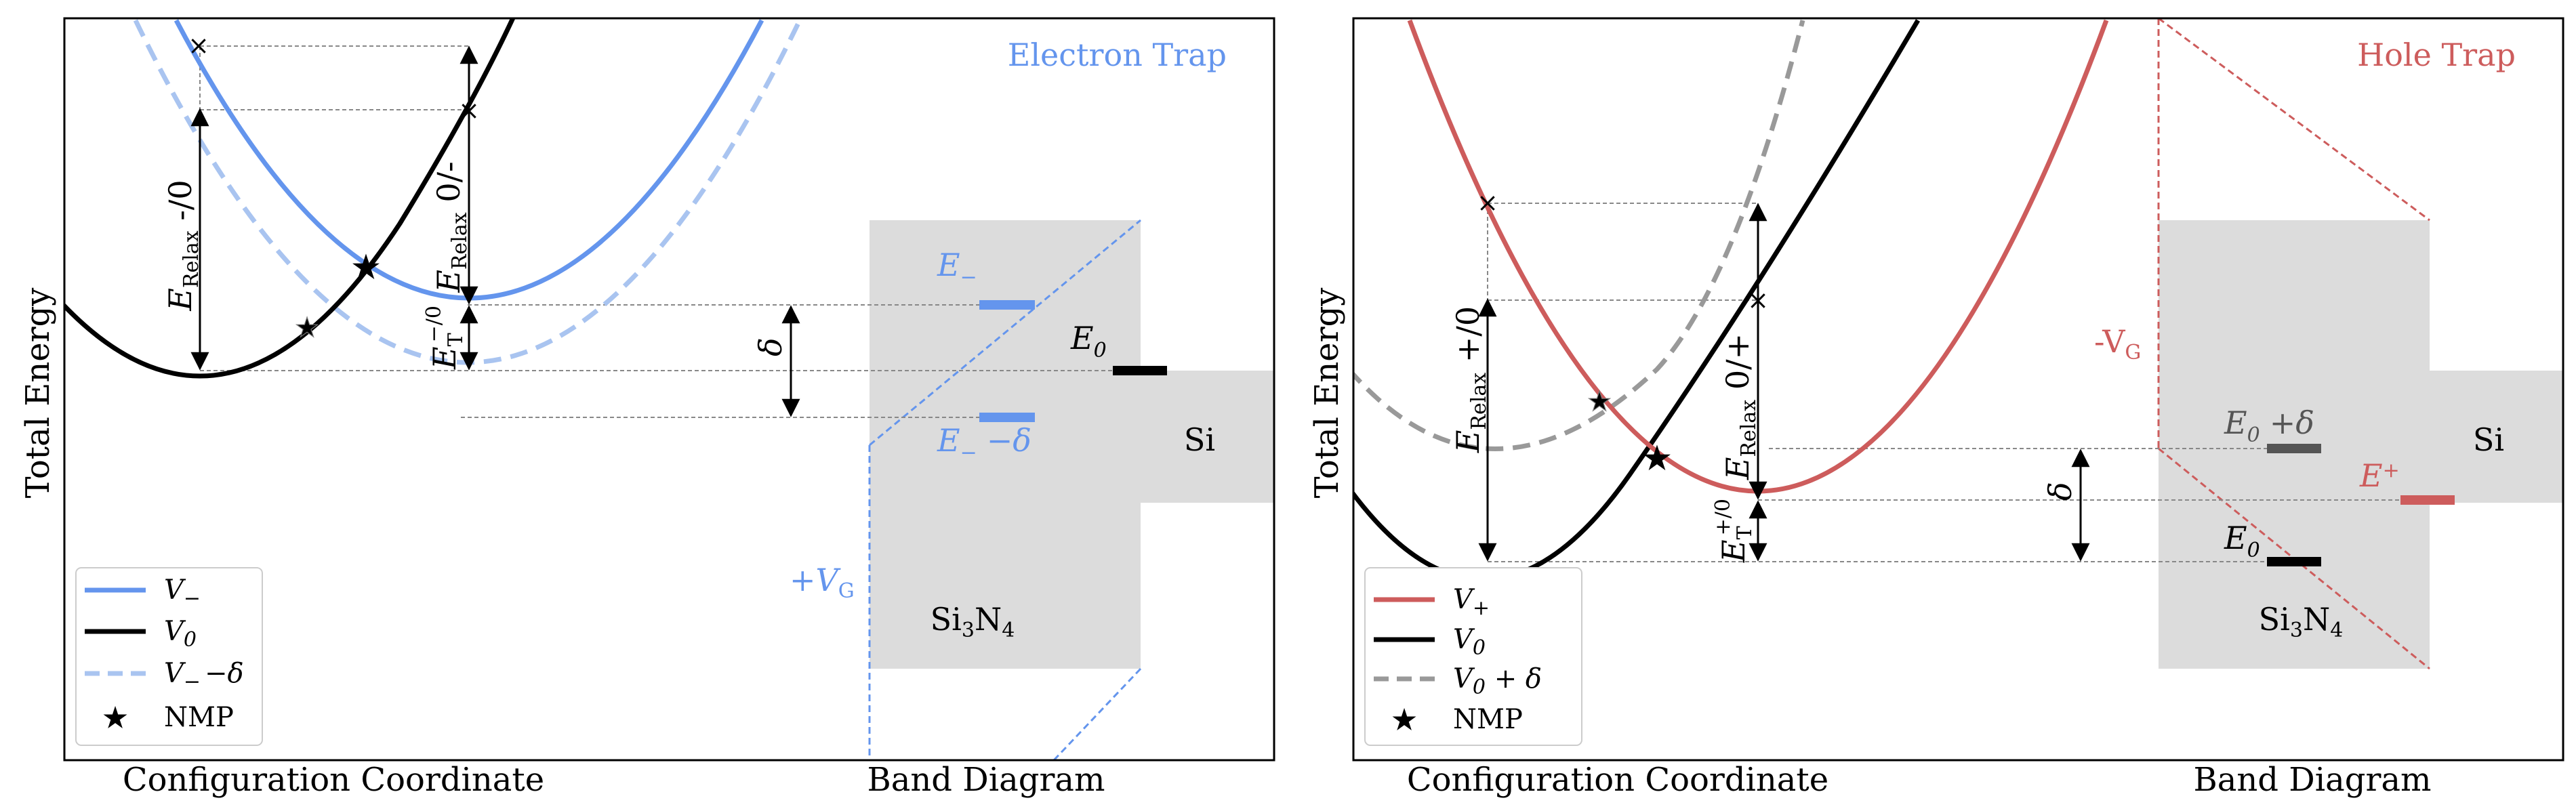 This screenshot has height=811, width=2576. What do you see at coordinates (2380, 475) in the screenshot?
I see `right-label-e-plus: E+` at bounding box center [2380, 475].